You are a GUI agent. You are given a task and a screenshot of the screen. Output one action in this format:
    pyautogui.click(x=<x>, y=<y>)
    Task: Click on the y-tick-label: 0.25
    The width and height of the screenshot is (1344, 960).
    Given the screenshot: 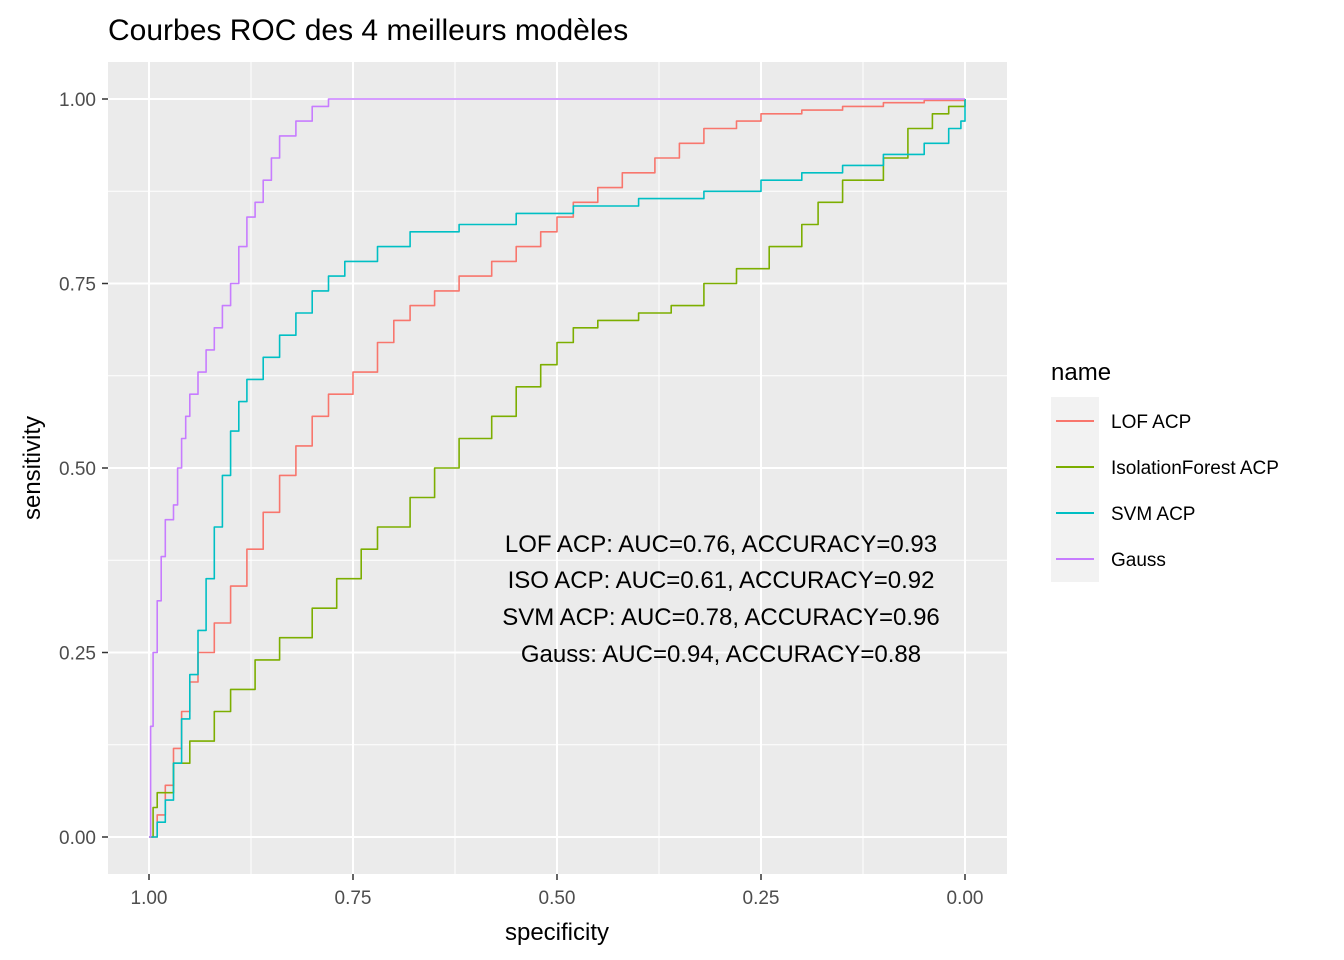 What is the action you would take?
    pyautogui.click(x=77, y=654)
    